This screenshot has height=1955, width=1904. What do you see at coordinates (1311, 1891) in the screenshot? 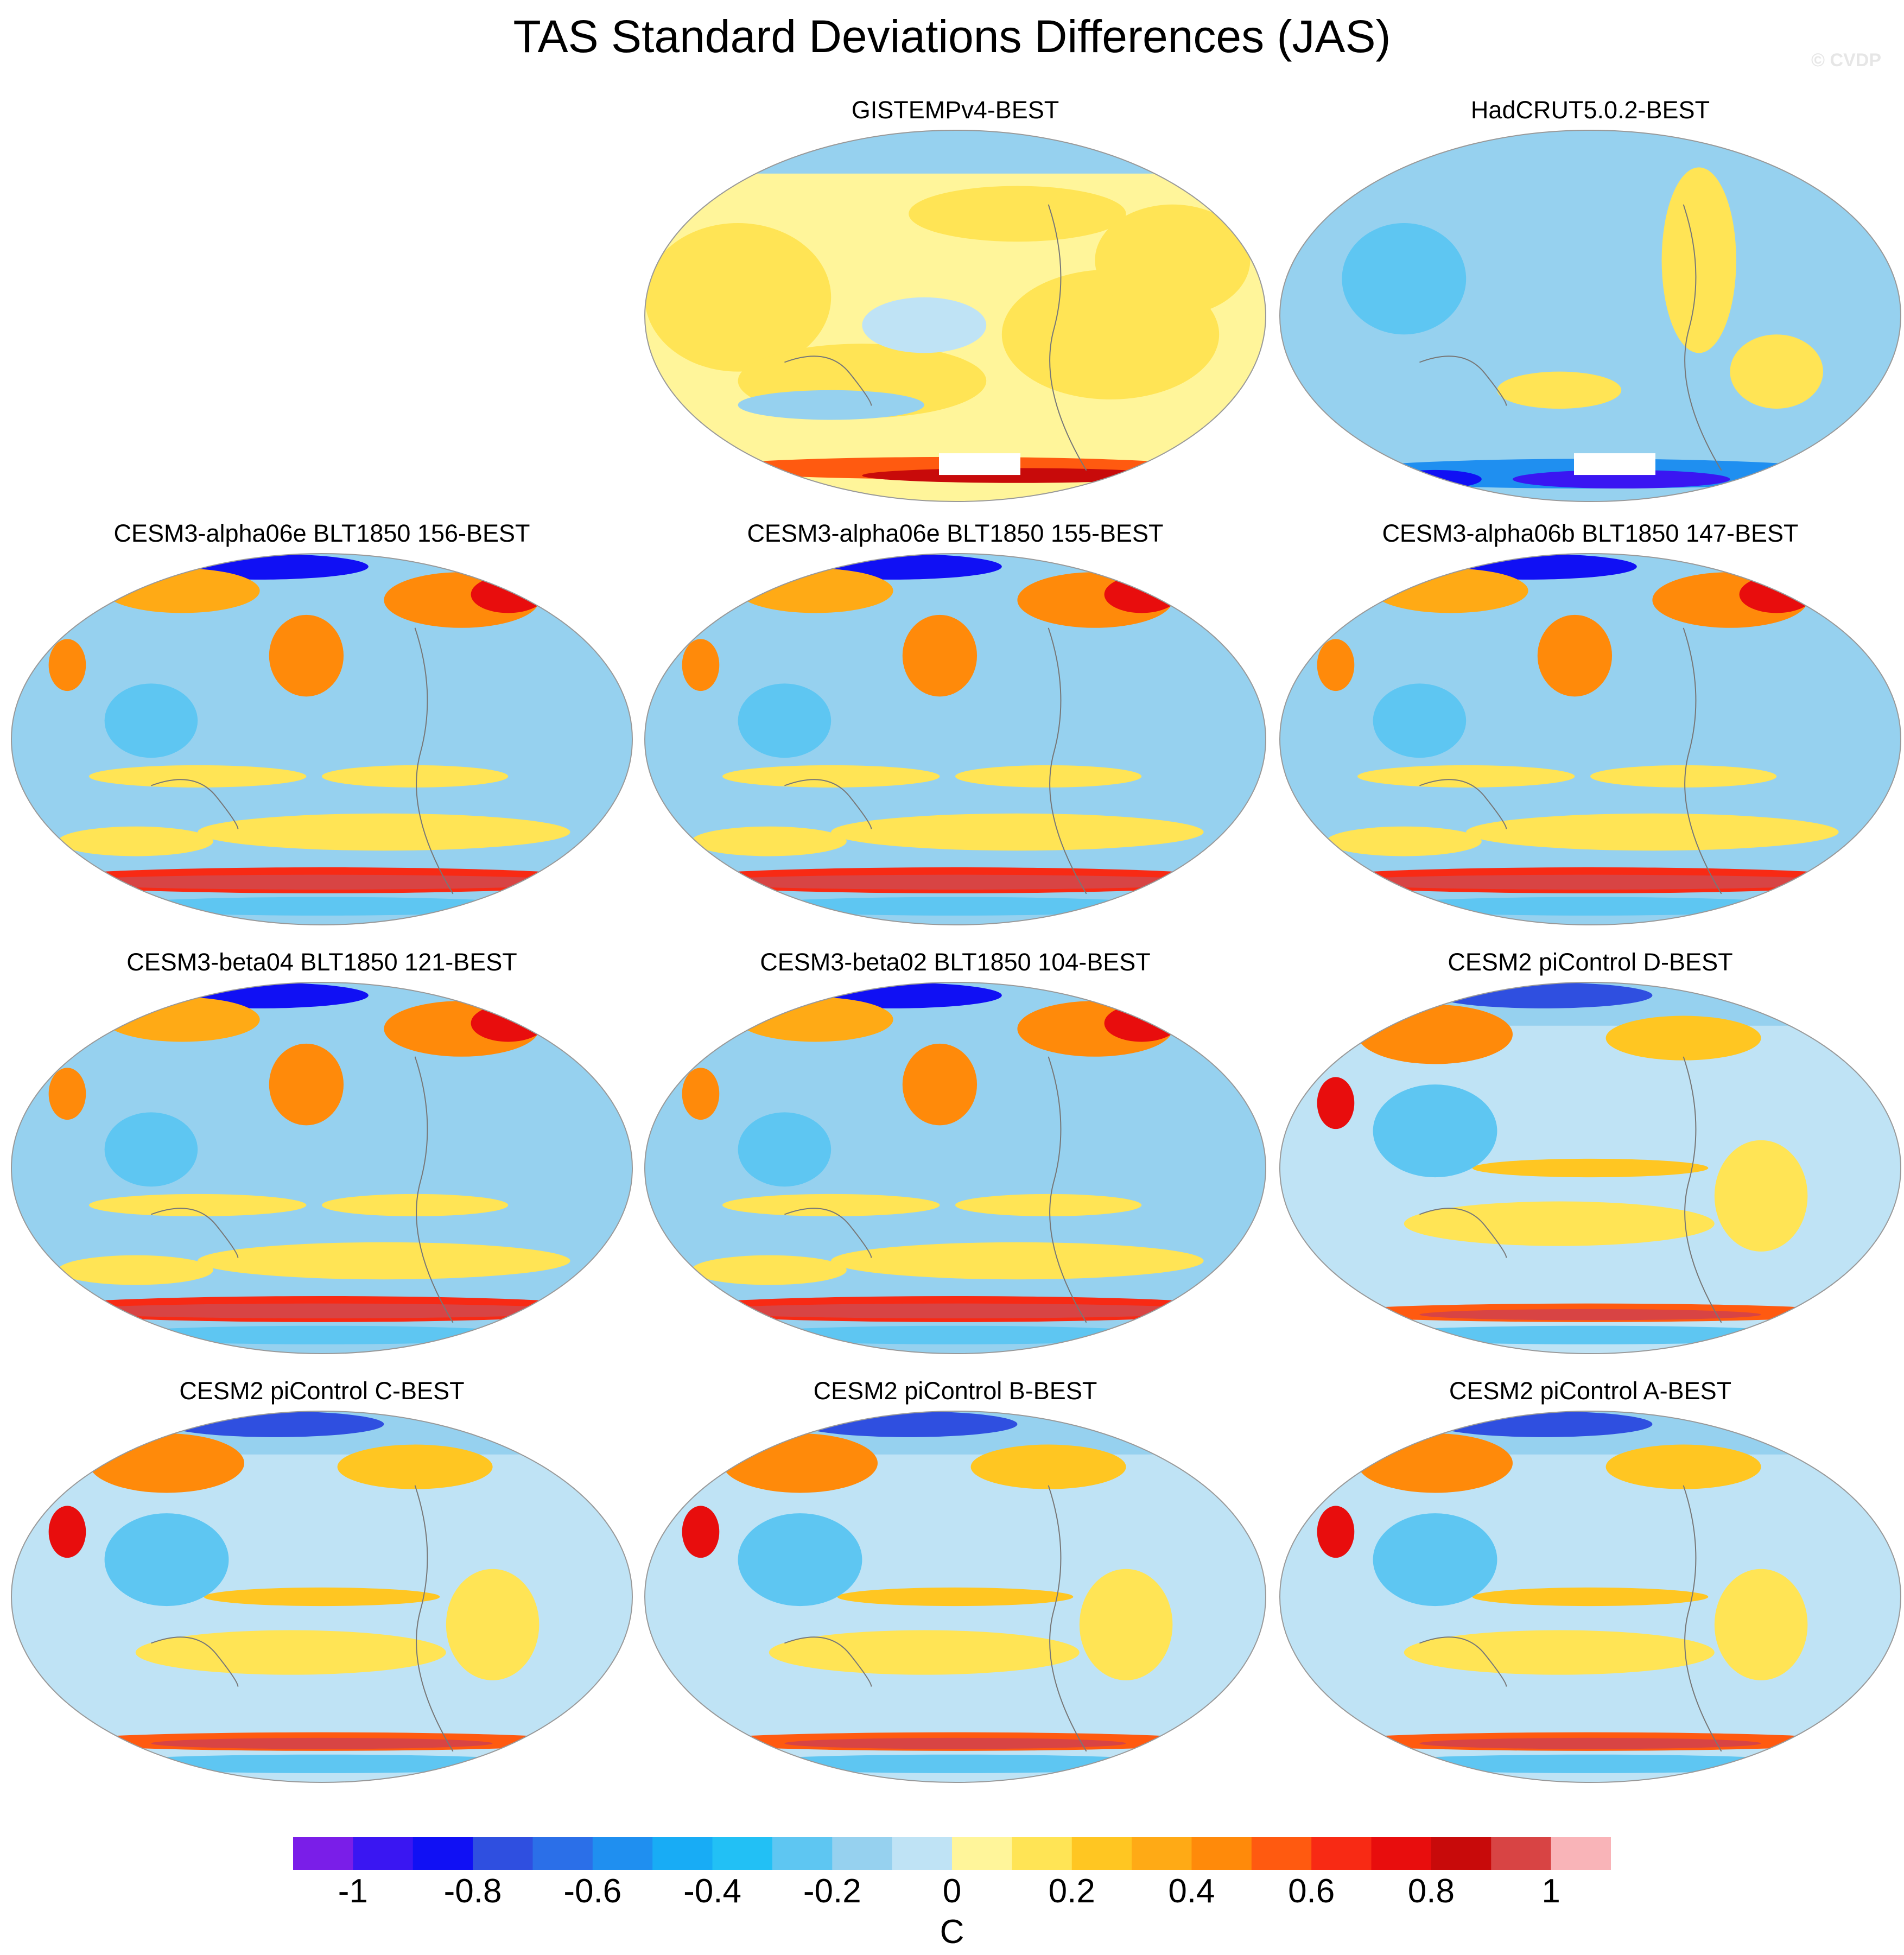
I see `colorbar-tick-label: 0.6` at bounding box center [1311, 1891].